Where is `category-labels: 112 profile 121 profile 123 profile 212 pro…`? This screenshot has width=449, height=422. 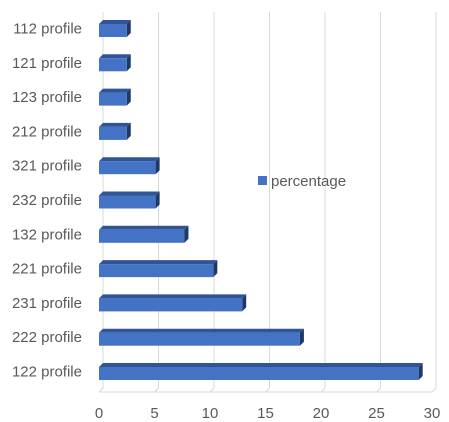 category-labels: 112 profile 121 profile 123 profile 212 pro… is located at coordinates (47, 201).